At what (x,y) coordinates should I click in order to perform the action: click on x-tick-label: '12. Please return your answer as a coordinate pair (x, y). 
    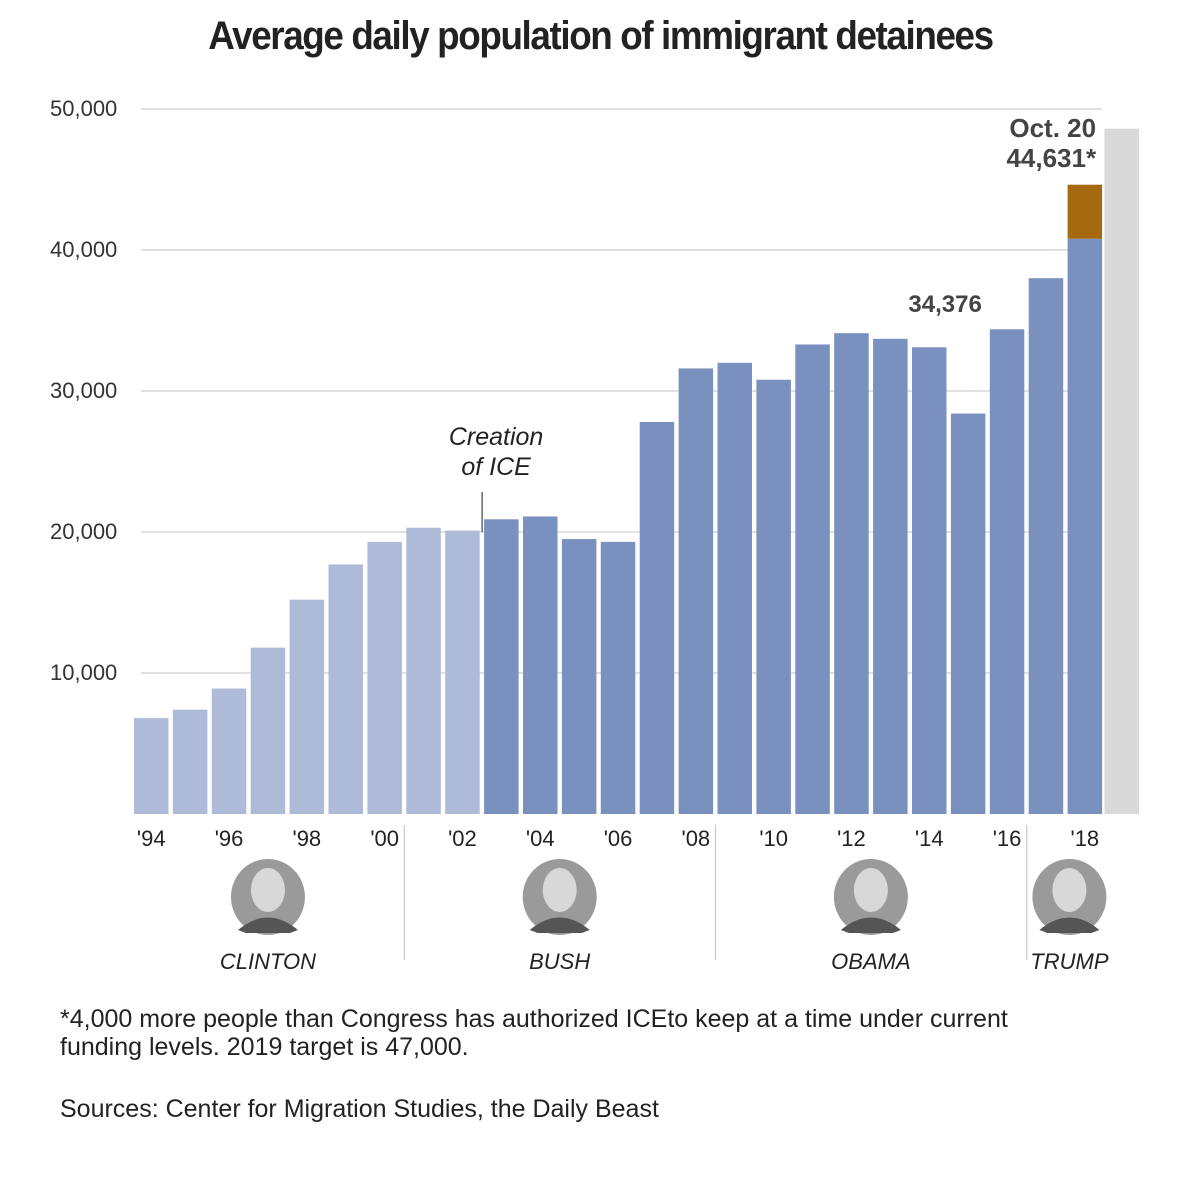
    Looking at the image, I should click on (851, 838).